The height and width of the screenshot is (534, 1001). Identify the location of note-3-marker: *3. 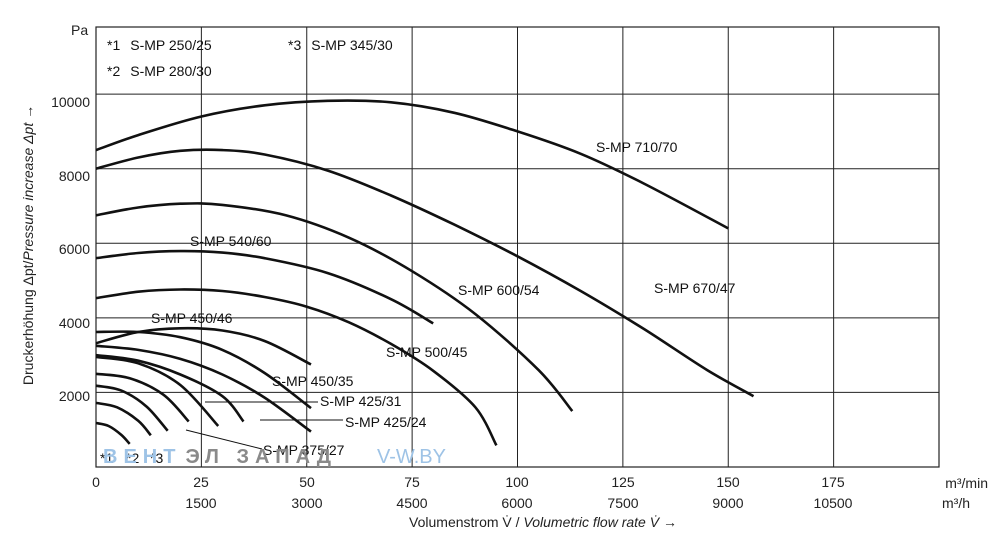
(294, 45).